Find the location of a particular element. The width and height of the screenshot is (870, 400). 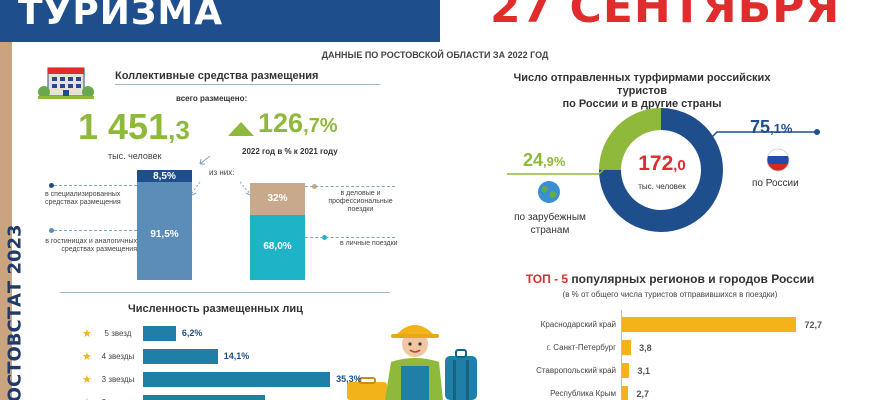

annotation-business: в деловые и профессиональные поездки is located at coordinates (360, 201).